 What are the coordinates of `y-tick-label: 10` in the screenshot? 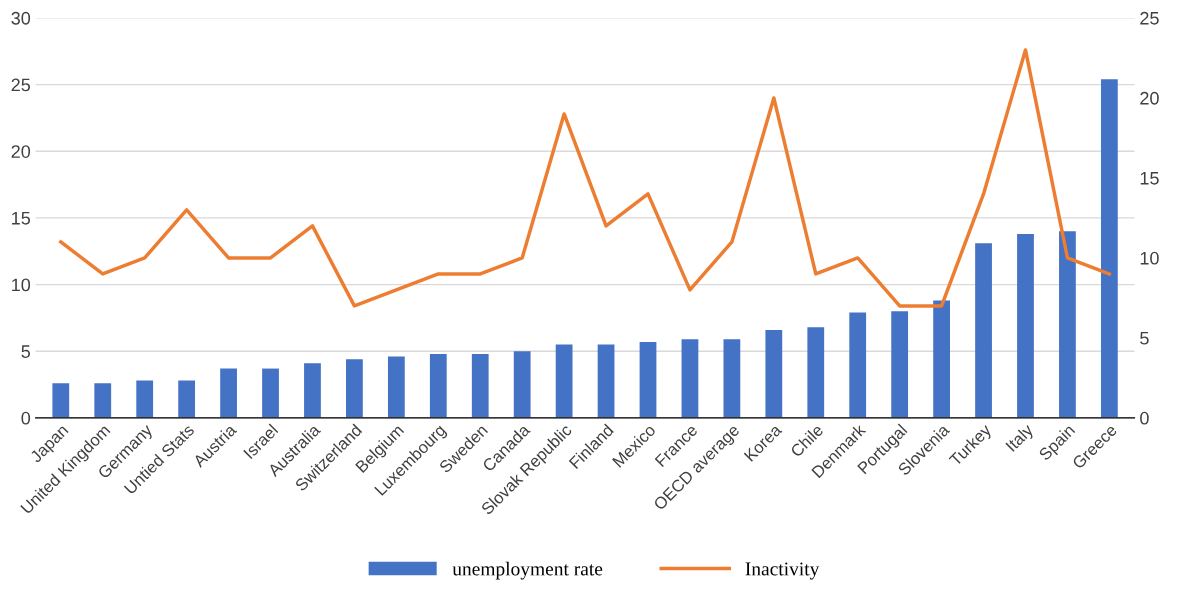 It's located at (21, 285).